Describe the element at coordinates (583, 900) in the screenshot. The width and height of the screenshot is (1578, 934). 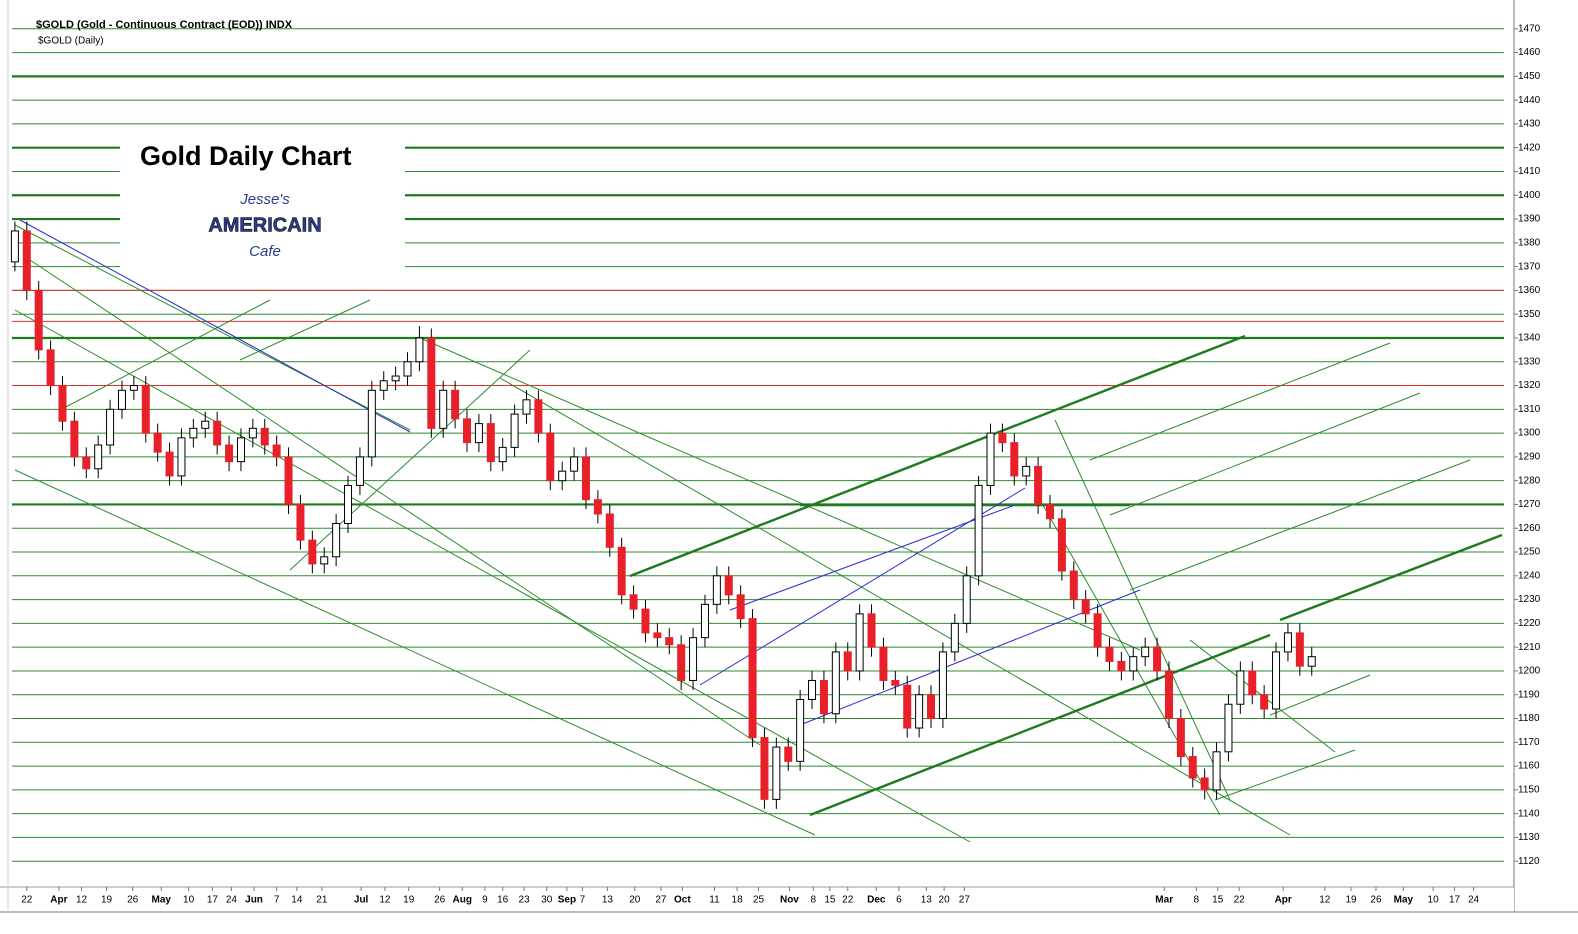
I see `x-tick-label: 7` at that location.